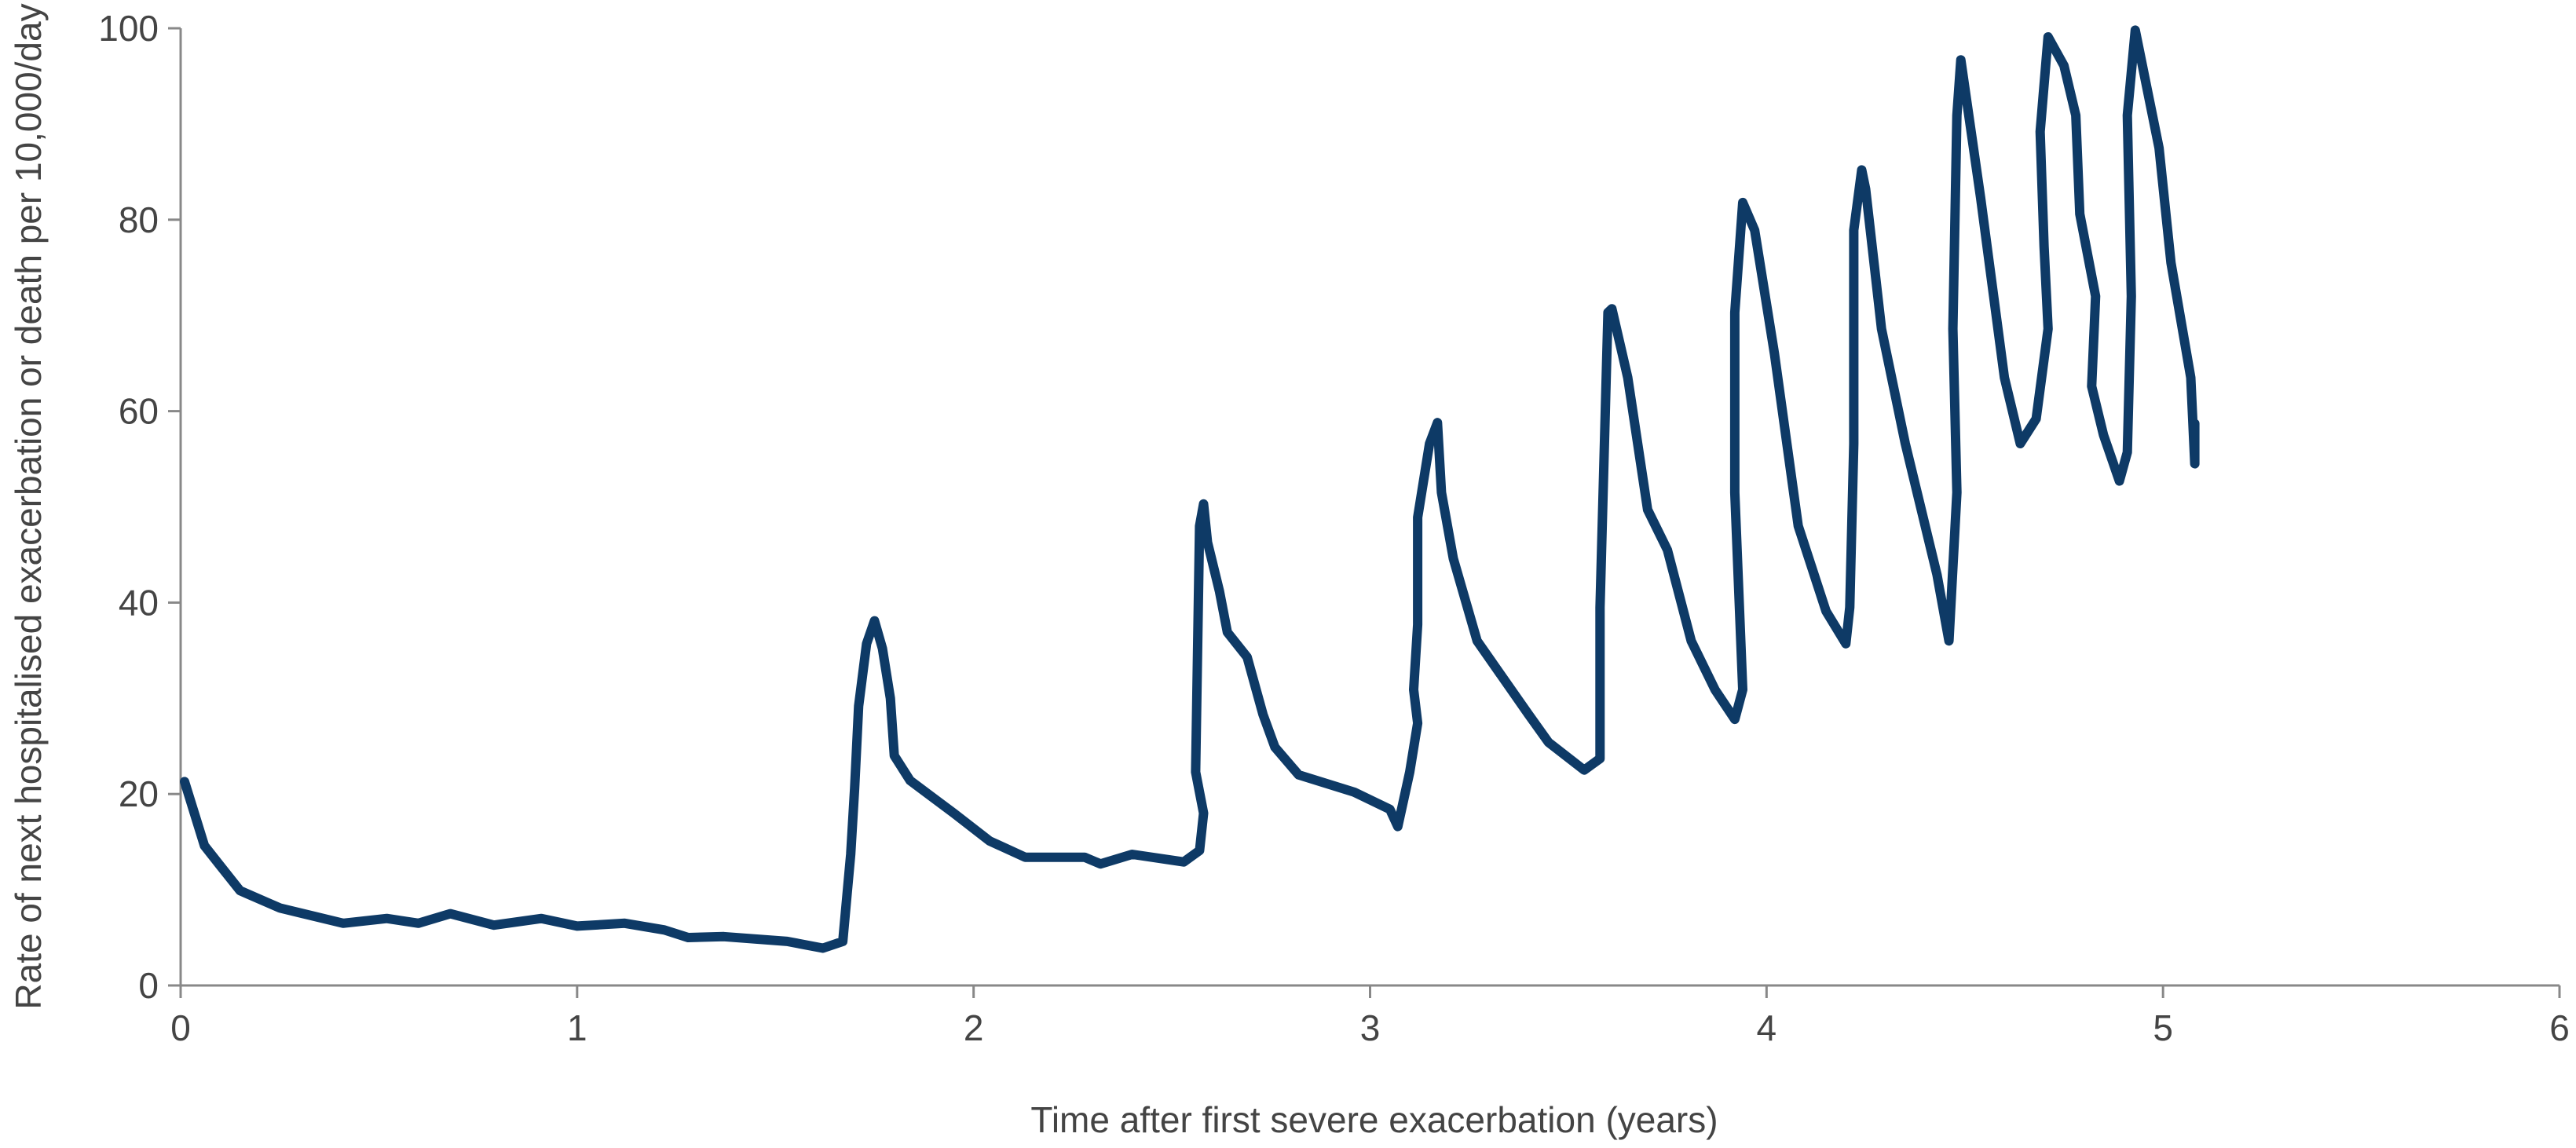 The height and width of the screenshot is (1148, 2576). I want to click on y-tick-label: 60, so click(139, 411).